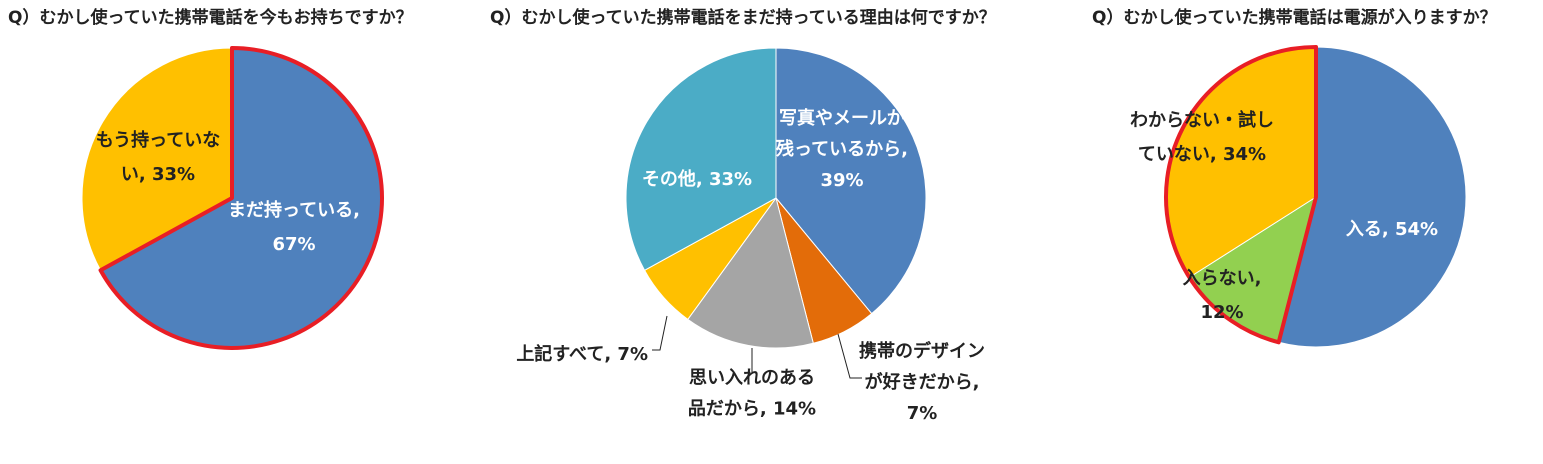 The height and width of the screenshot is (464, 1543). What do you see at coordinates (743, 17) in the screenshot?
I see `chart-2-title: Q）むかし使っていた携帯電話をまだ持っている理由は何ですか？` at bounding box center [743, 17].